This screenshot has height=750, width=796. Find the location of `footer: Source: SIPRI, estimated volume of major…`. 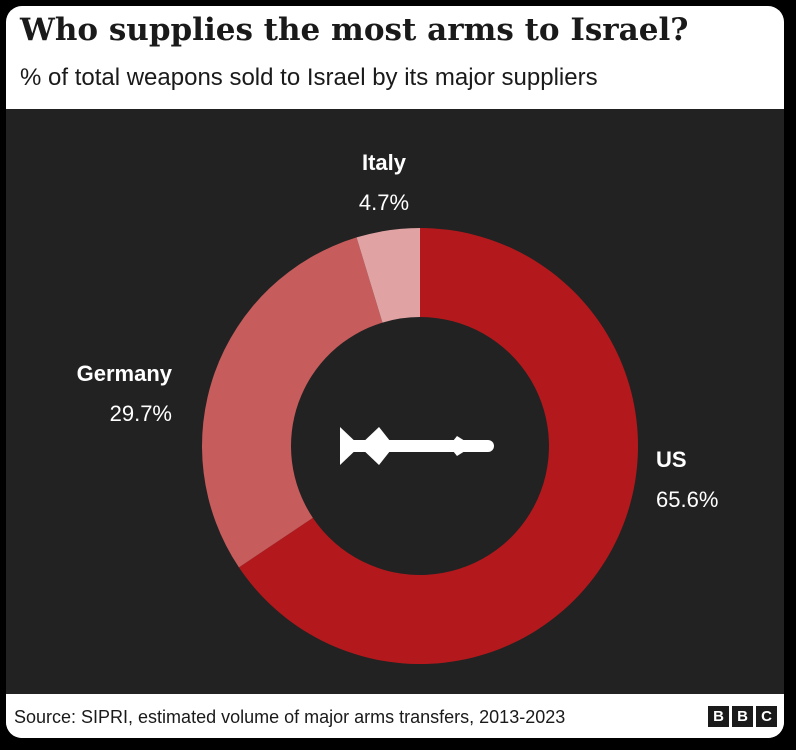

footer: Source: SIPRI, estimated volume of major… is located at coordinates (395, 716).